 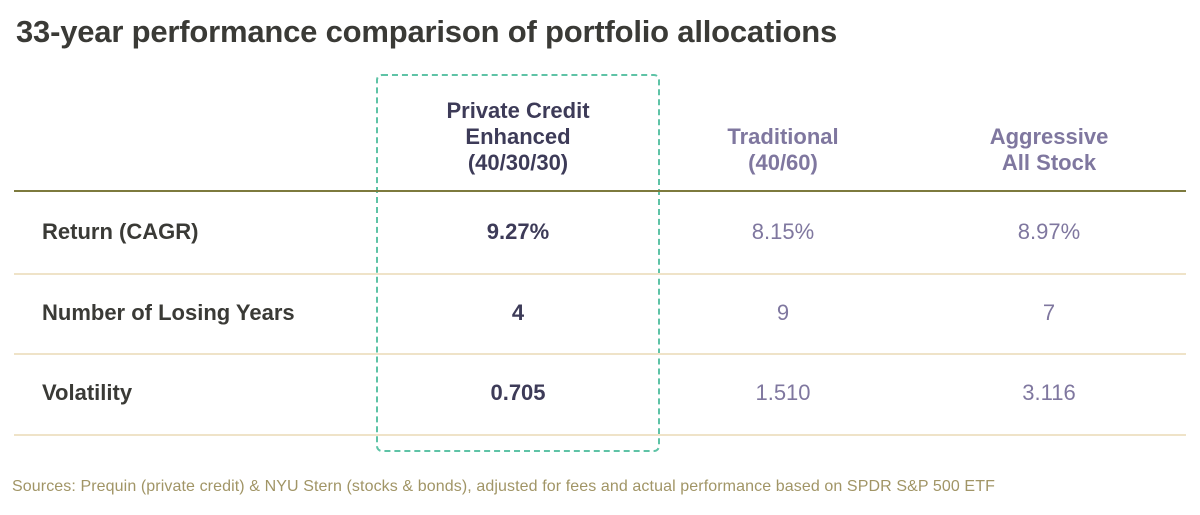 What do you see at coordinates (783, 232) in the screenshot?
I see `cell-traditional: 8.15%` at bounding box center [783, 232].